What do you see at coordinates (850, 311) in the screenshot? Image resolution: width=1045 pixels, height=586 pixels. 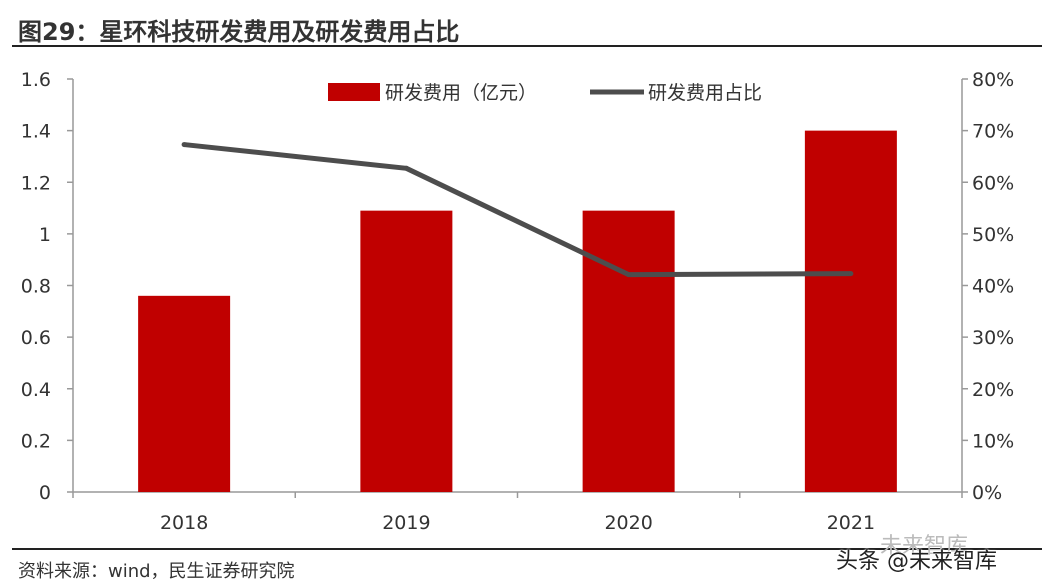 I see `bar-2021` at bounding box center [850, 311].